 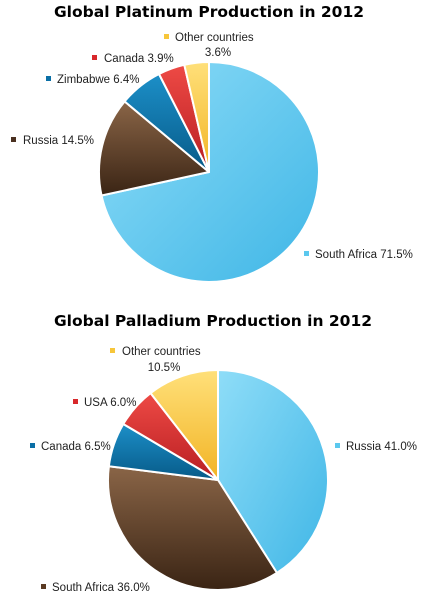 I want to click on legend-item-canada: Canada 6.5%, so click(x=70, y=447).